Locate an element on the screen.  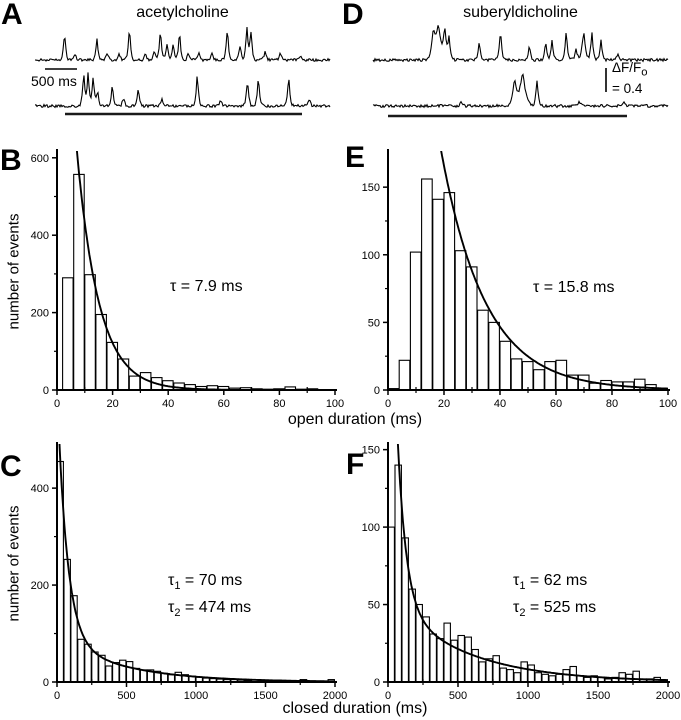
y-axis-label-closed: number of events is located at coordinates (14, 563).